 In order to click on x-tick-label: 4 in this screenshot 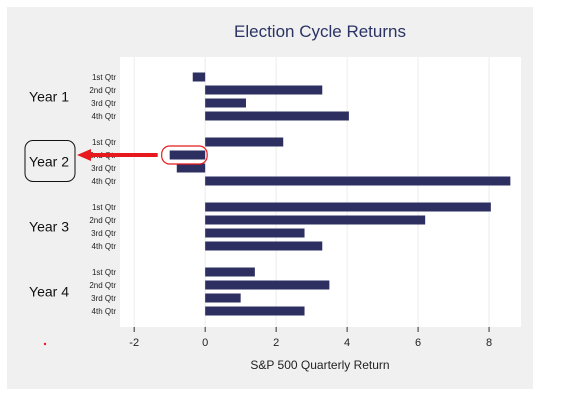, I will do `click(347, 343)`.